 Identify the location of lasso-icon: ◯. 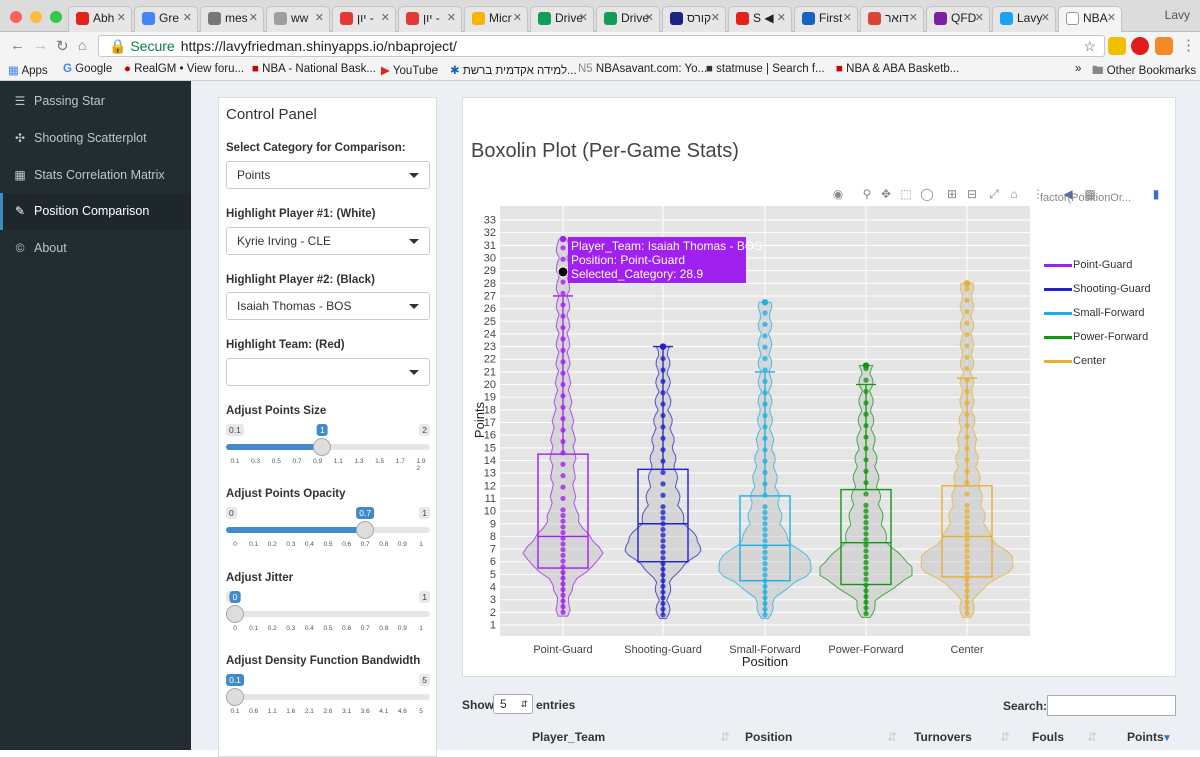
(927, 194).